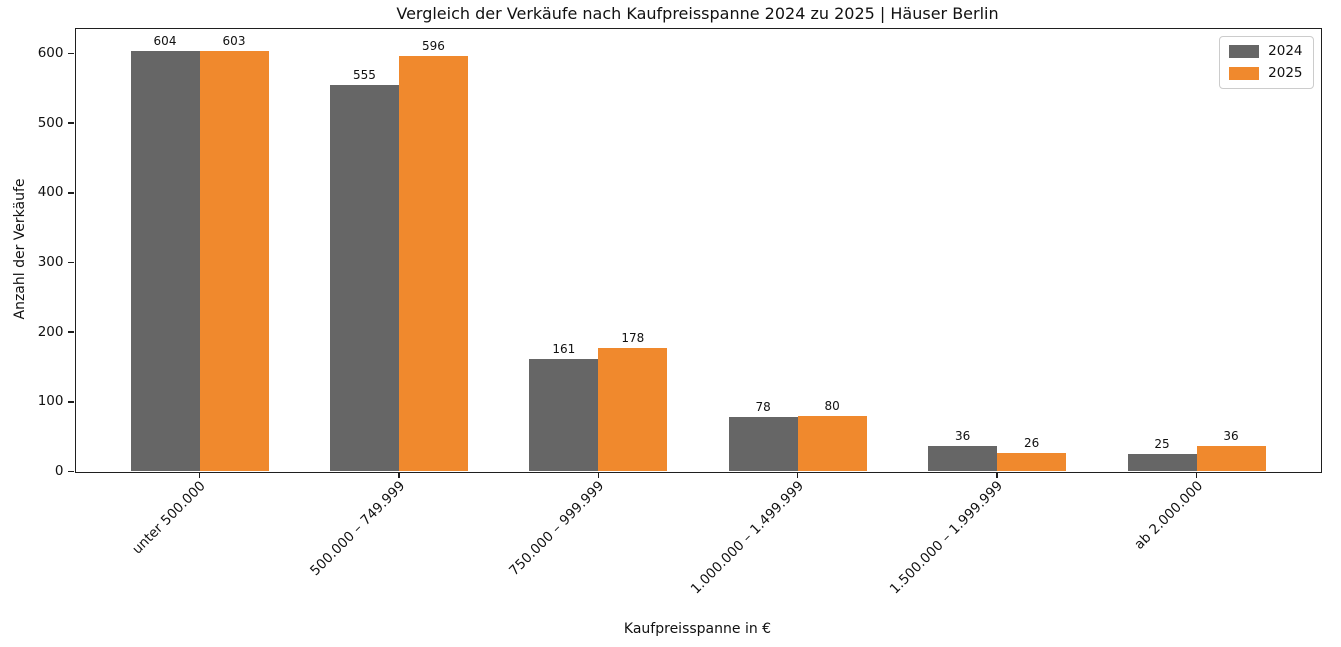 The height and width of the screenshot is (647, 1341). What do you see at coordinates (557, 528) in the screenshot?
I see `x-tick-label: 750.000 – 999.999` at bounding box center [557, 528].